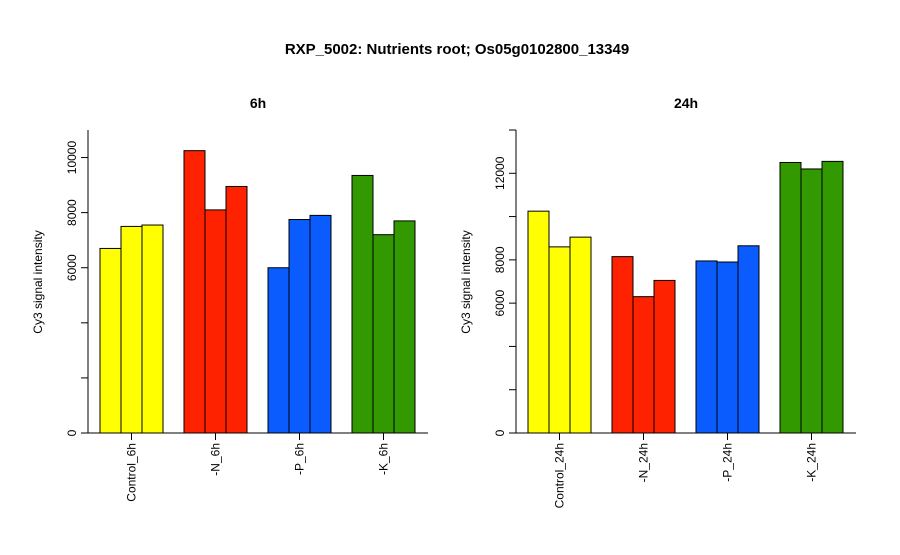 This screenshot has height=555, width=900. Describe the element at coordinates (812, 462) in the screenshot. I see `x-tick-label: -K_24h` at that location.